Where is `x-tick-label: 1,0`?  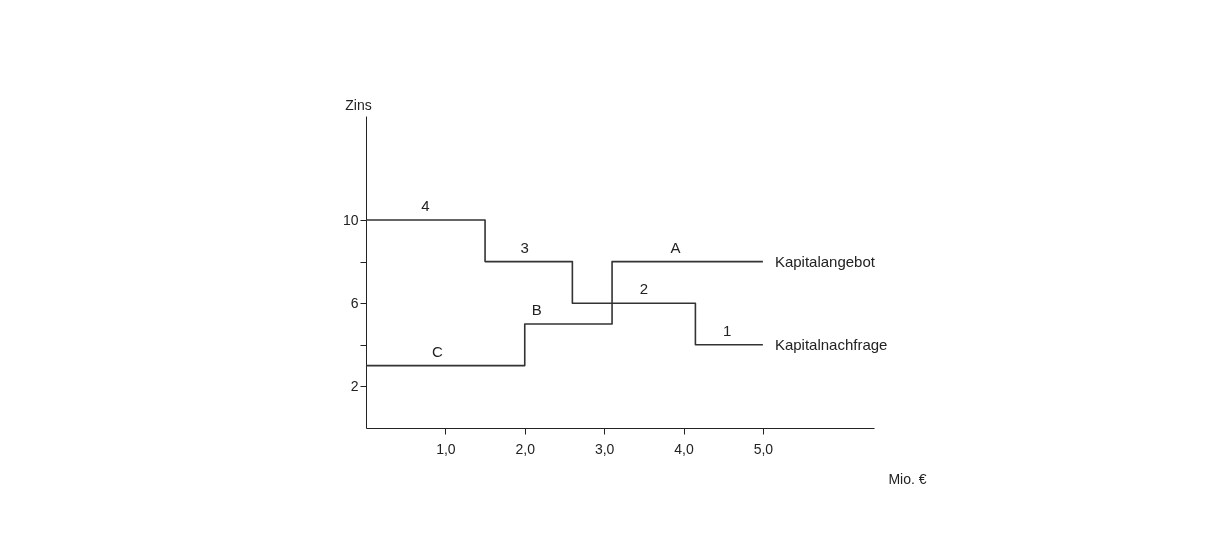 x-tick-label: 1,0 is located at coordinates (446, 448).